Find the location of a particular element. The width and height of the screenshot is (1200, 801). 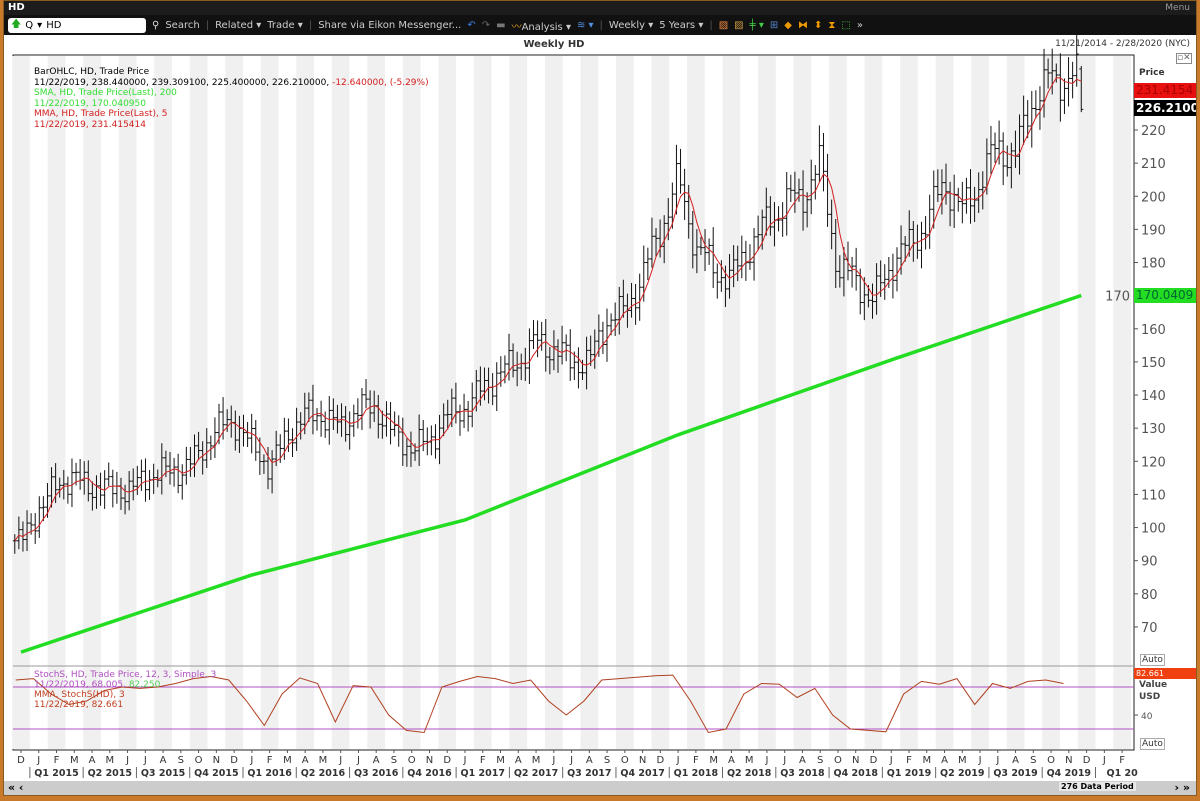

price-tick-label: 100 is located at coordinates (1153, 529).